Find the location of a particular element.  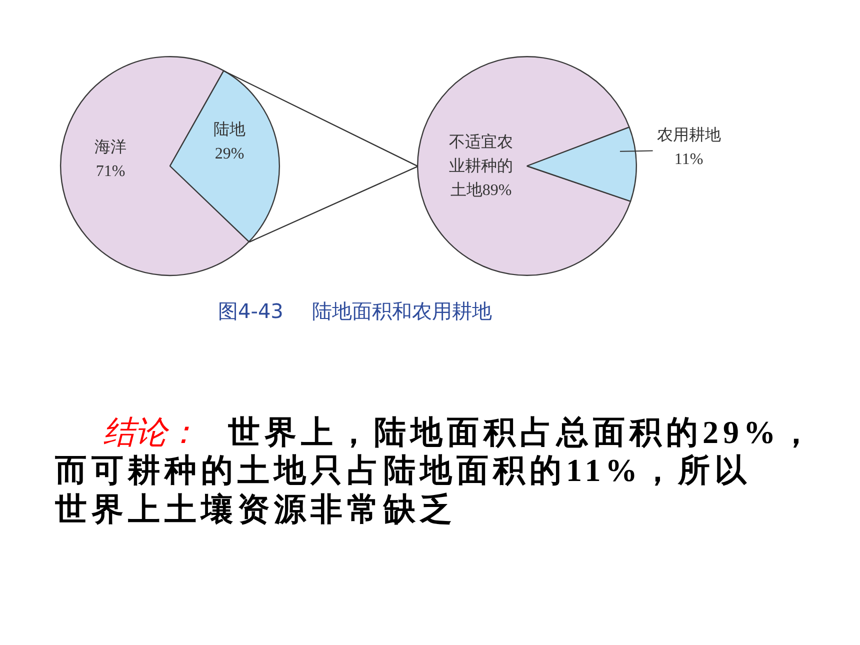

data-label: 11% is located at coordinates (689, 159).